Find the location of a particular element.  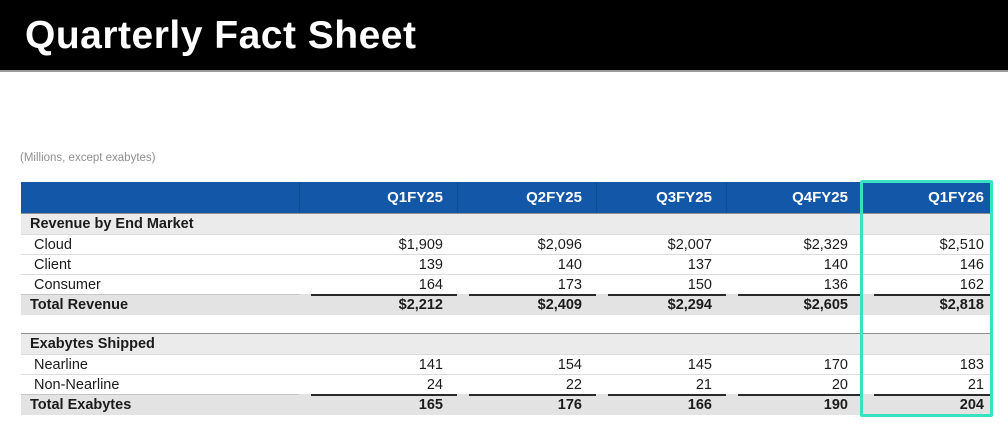

column-header-q4fy25: Q4FY25 is located at coordinates (794, 197).